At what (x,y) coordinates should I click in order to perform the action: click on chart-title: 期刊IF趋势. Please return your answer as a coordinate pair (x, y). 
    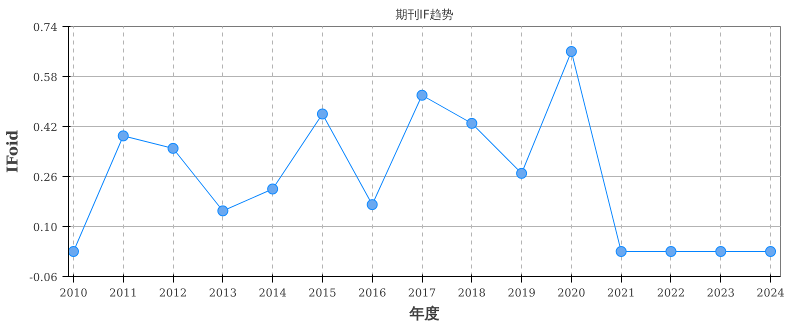
    Looking at the image, I should click on (424, 15).